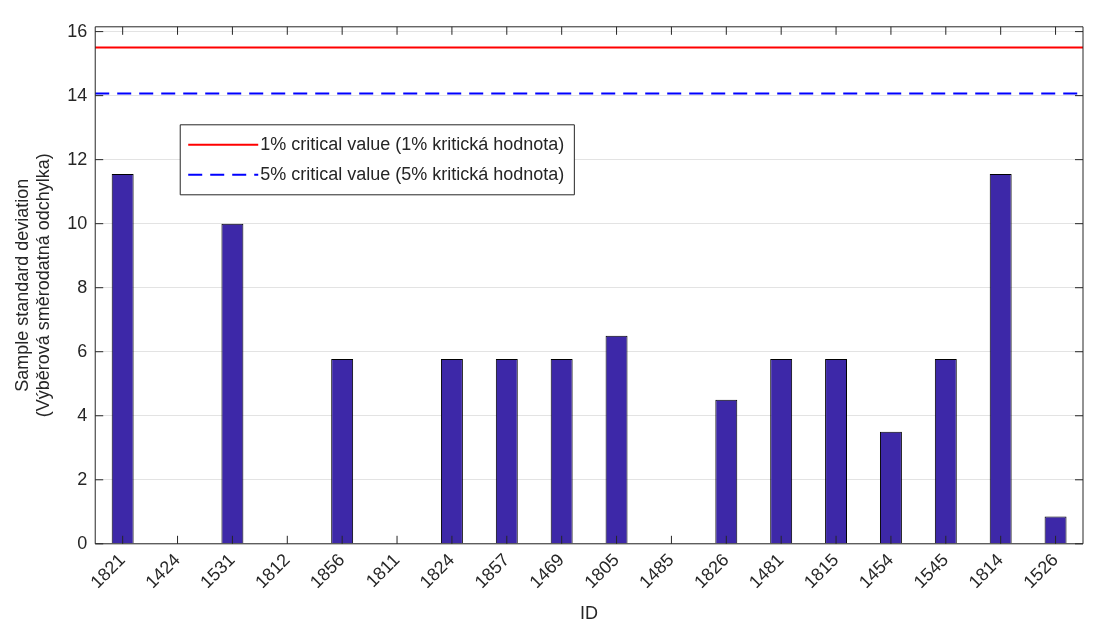 The image size is (1099, 637). Describe the element at coordinates (77, 222) in the screenshot. I see `y-tick-label: 10` at that location.